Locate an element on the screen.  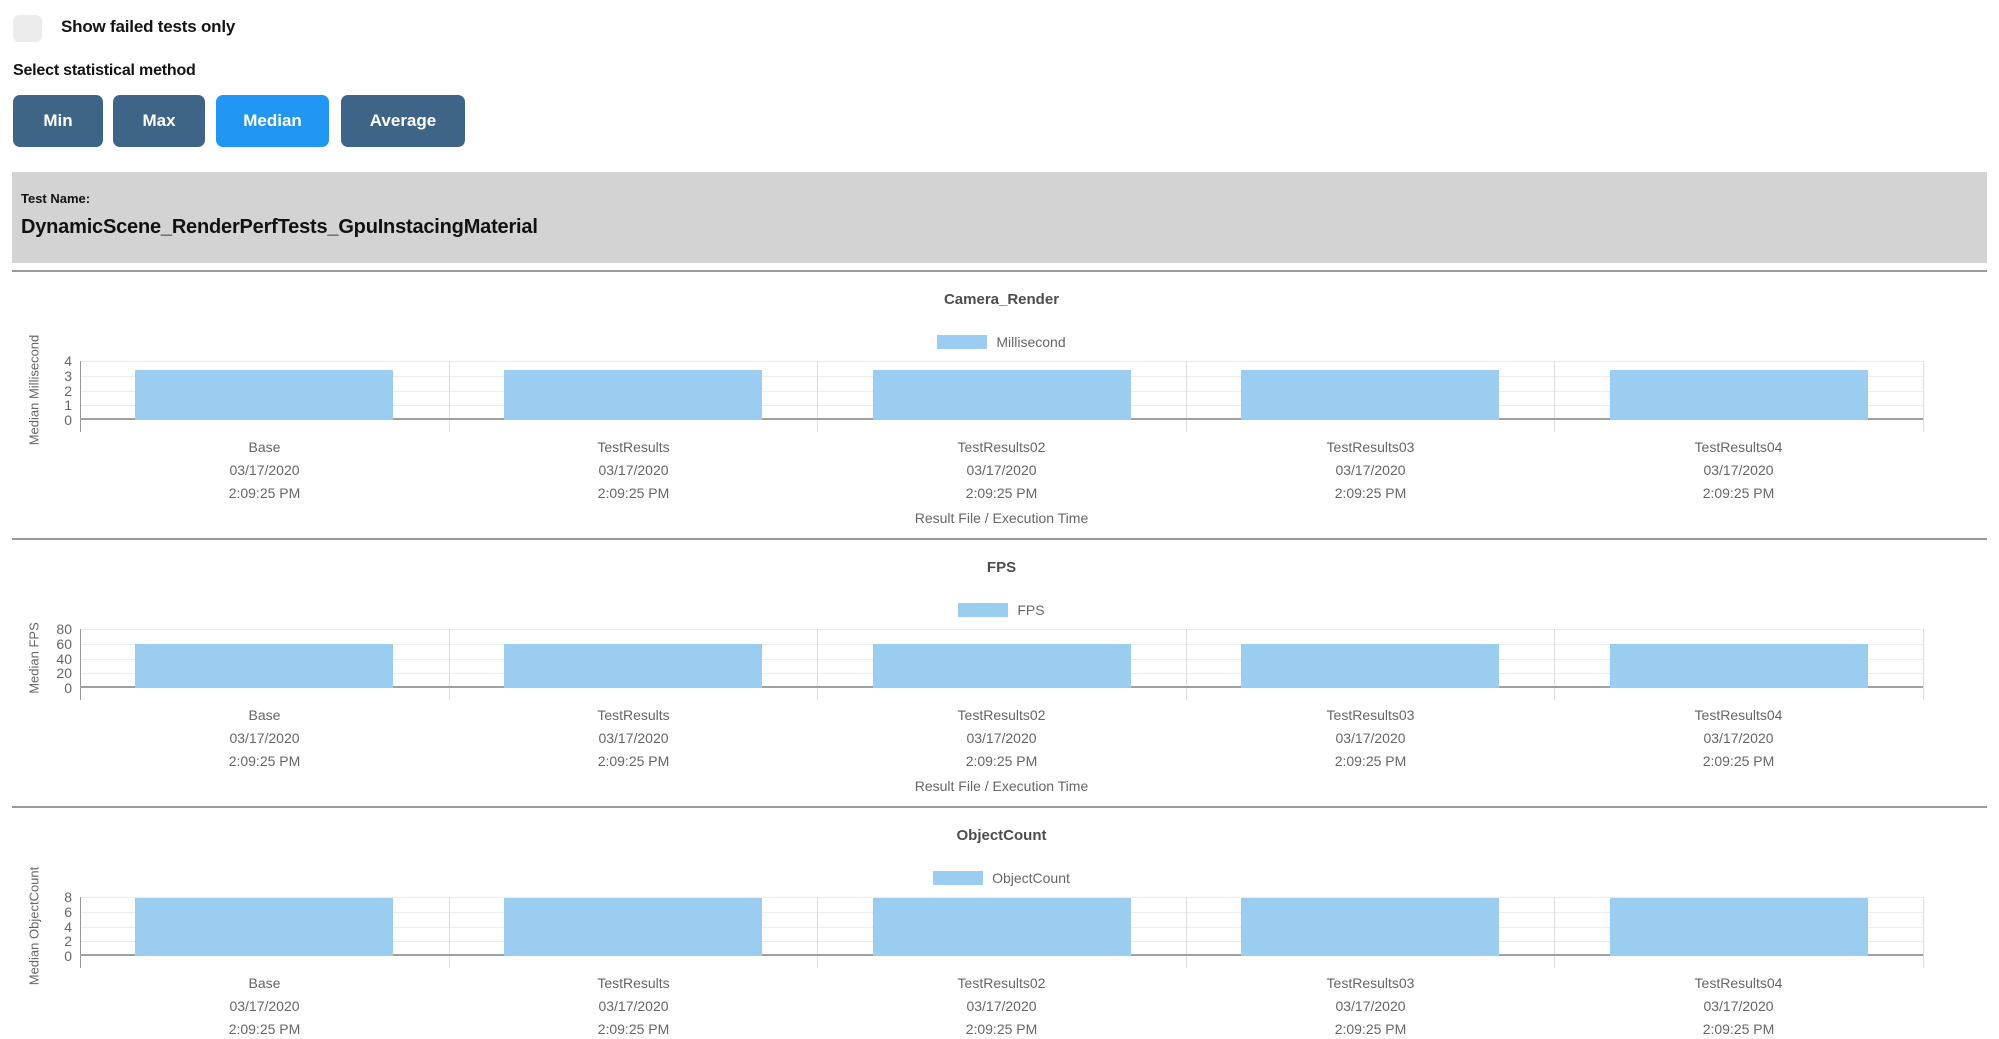
y-tick-label: 0 is located at coordinates (68, 688).